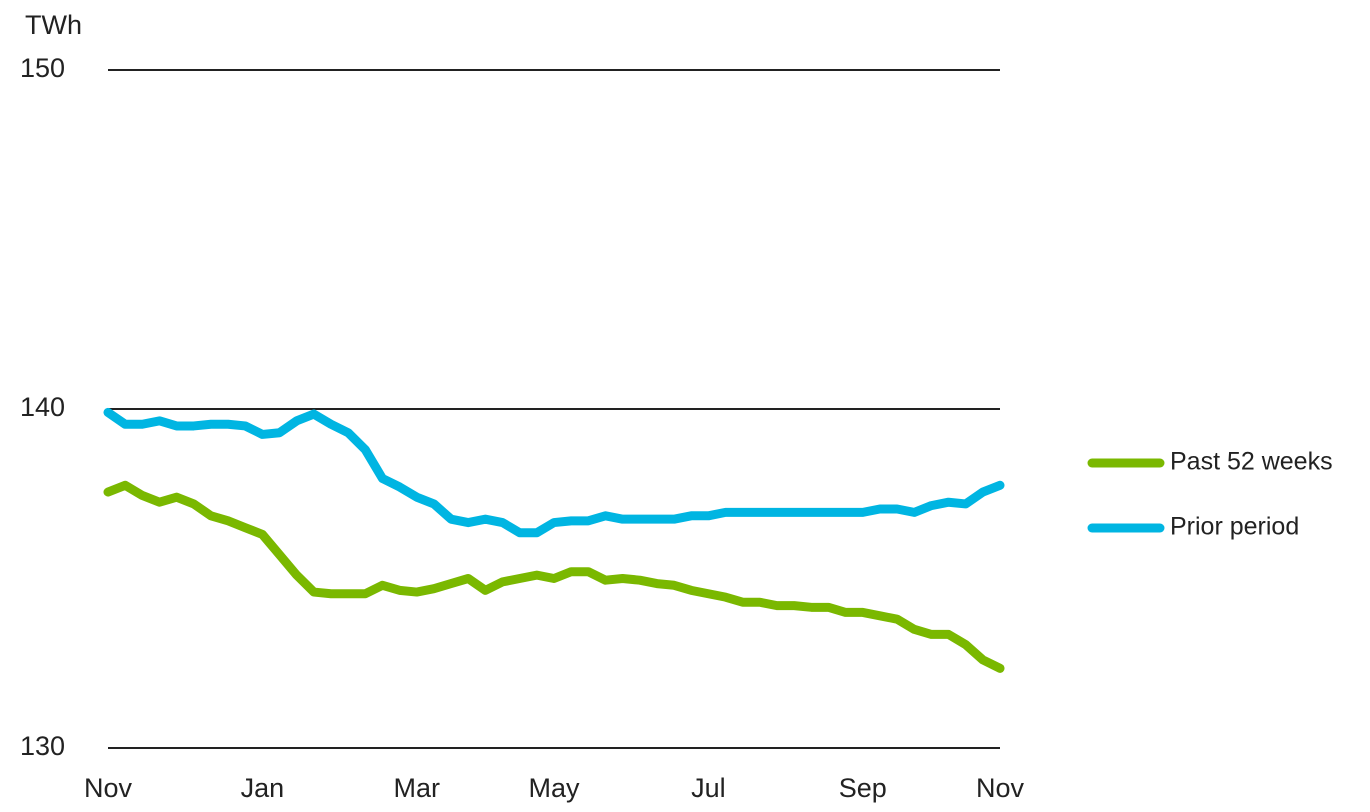 The image size is (1370, 812). I want to click on series-line, so click(554, 472).